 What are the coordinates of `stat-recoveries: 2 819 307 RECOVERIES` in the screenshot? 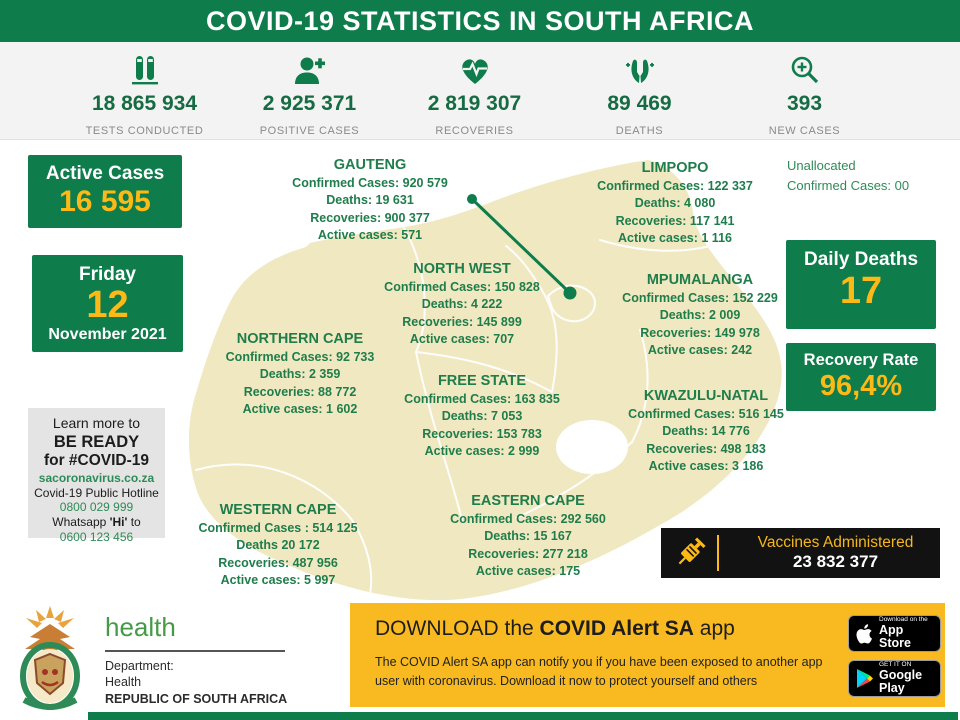 It's located at (474, 90).